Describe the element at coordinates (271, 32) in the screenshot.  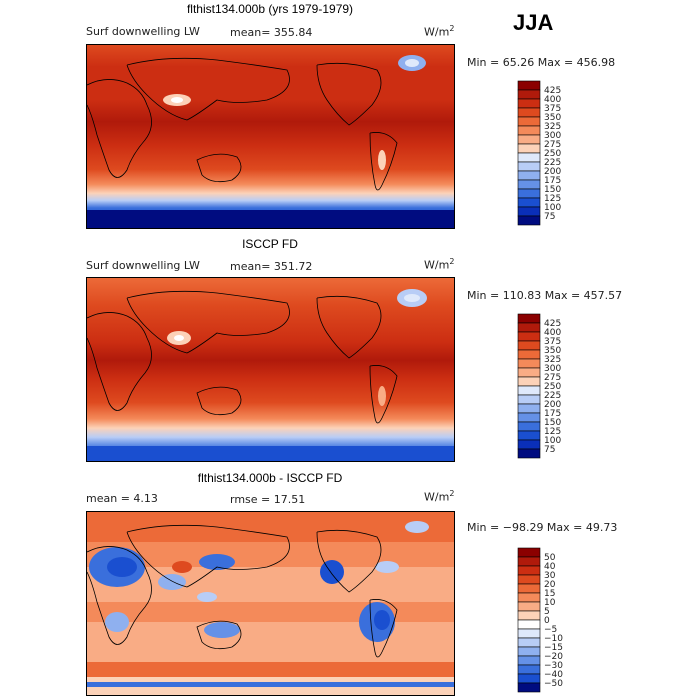
I see `panel1-mean-label: mean= 355.84` at that location.